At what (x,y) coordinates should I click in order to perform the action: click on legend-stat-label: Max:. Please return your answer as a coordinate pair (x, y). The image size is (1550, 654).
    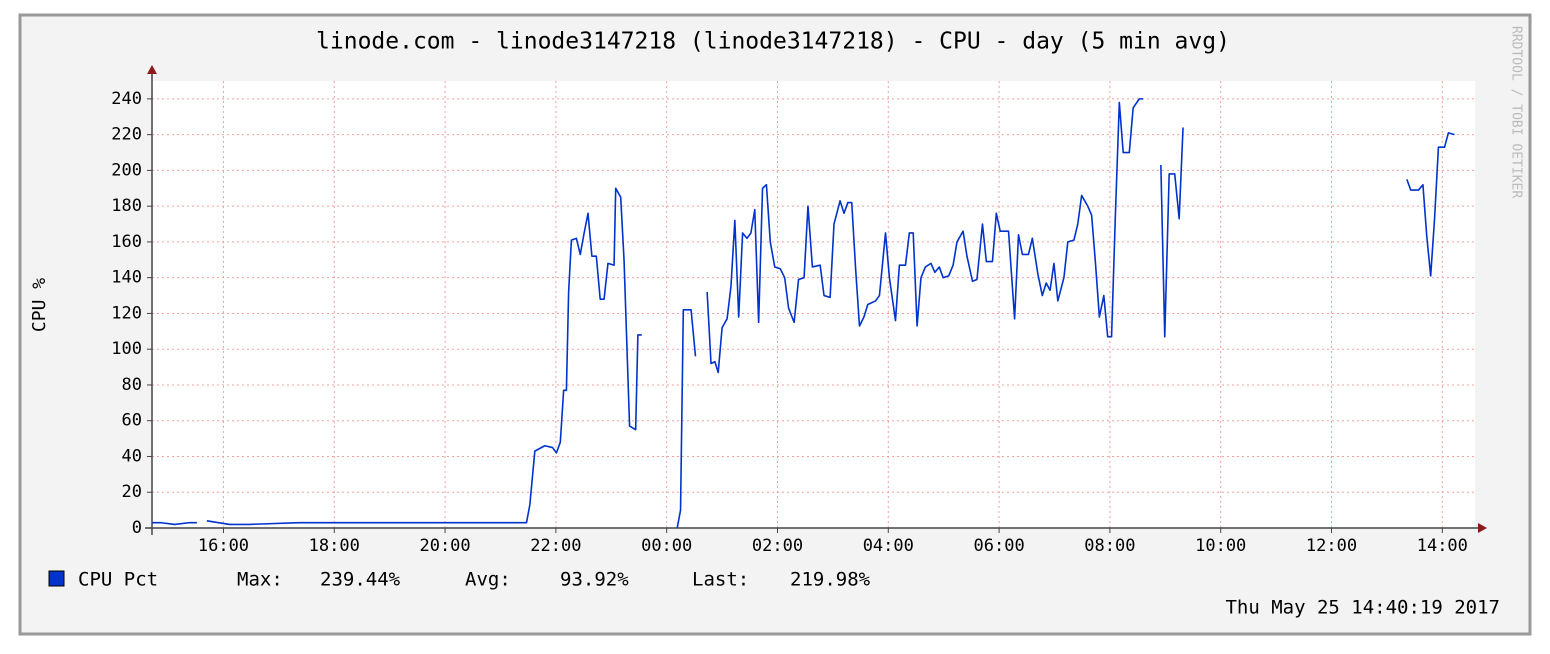
    Looking at the image, I should click on (260, 580).